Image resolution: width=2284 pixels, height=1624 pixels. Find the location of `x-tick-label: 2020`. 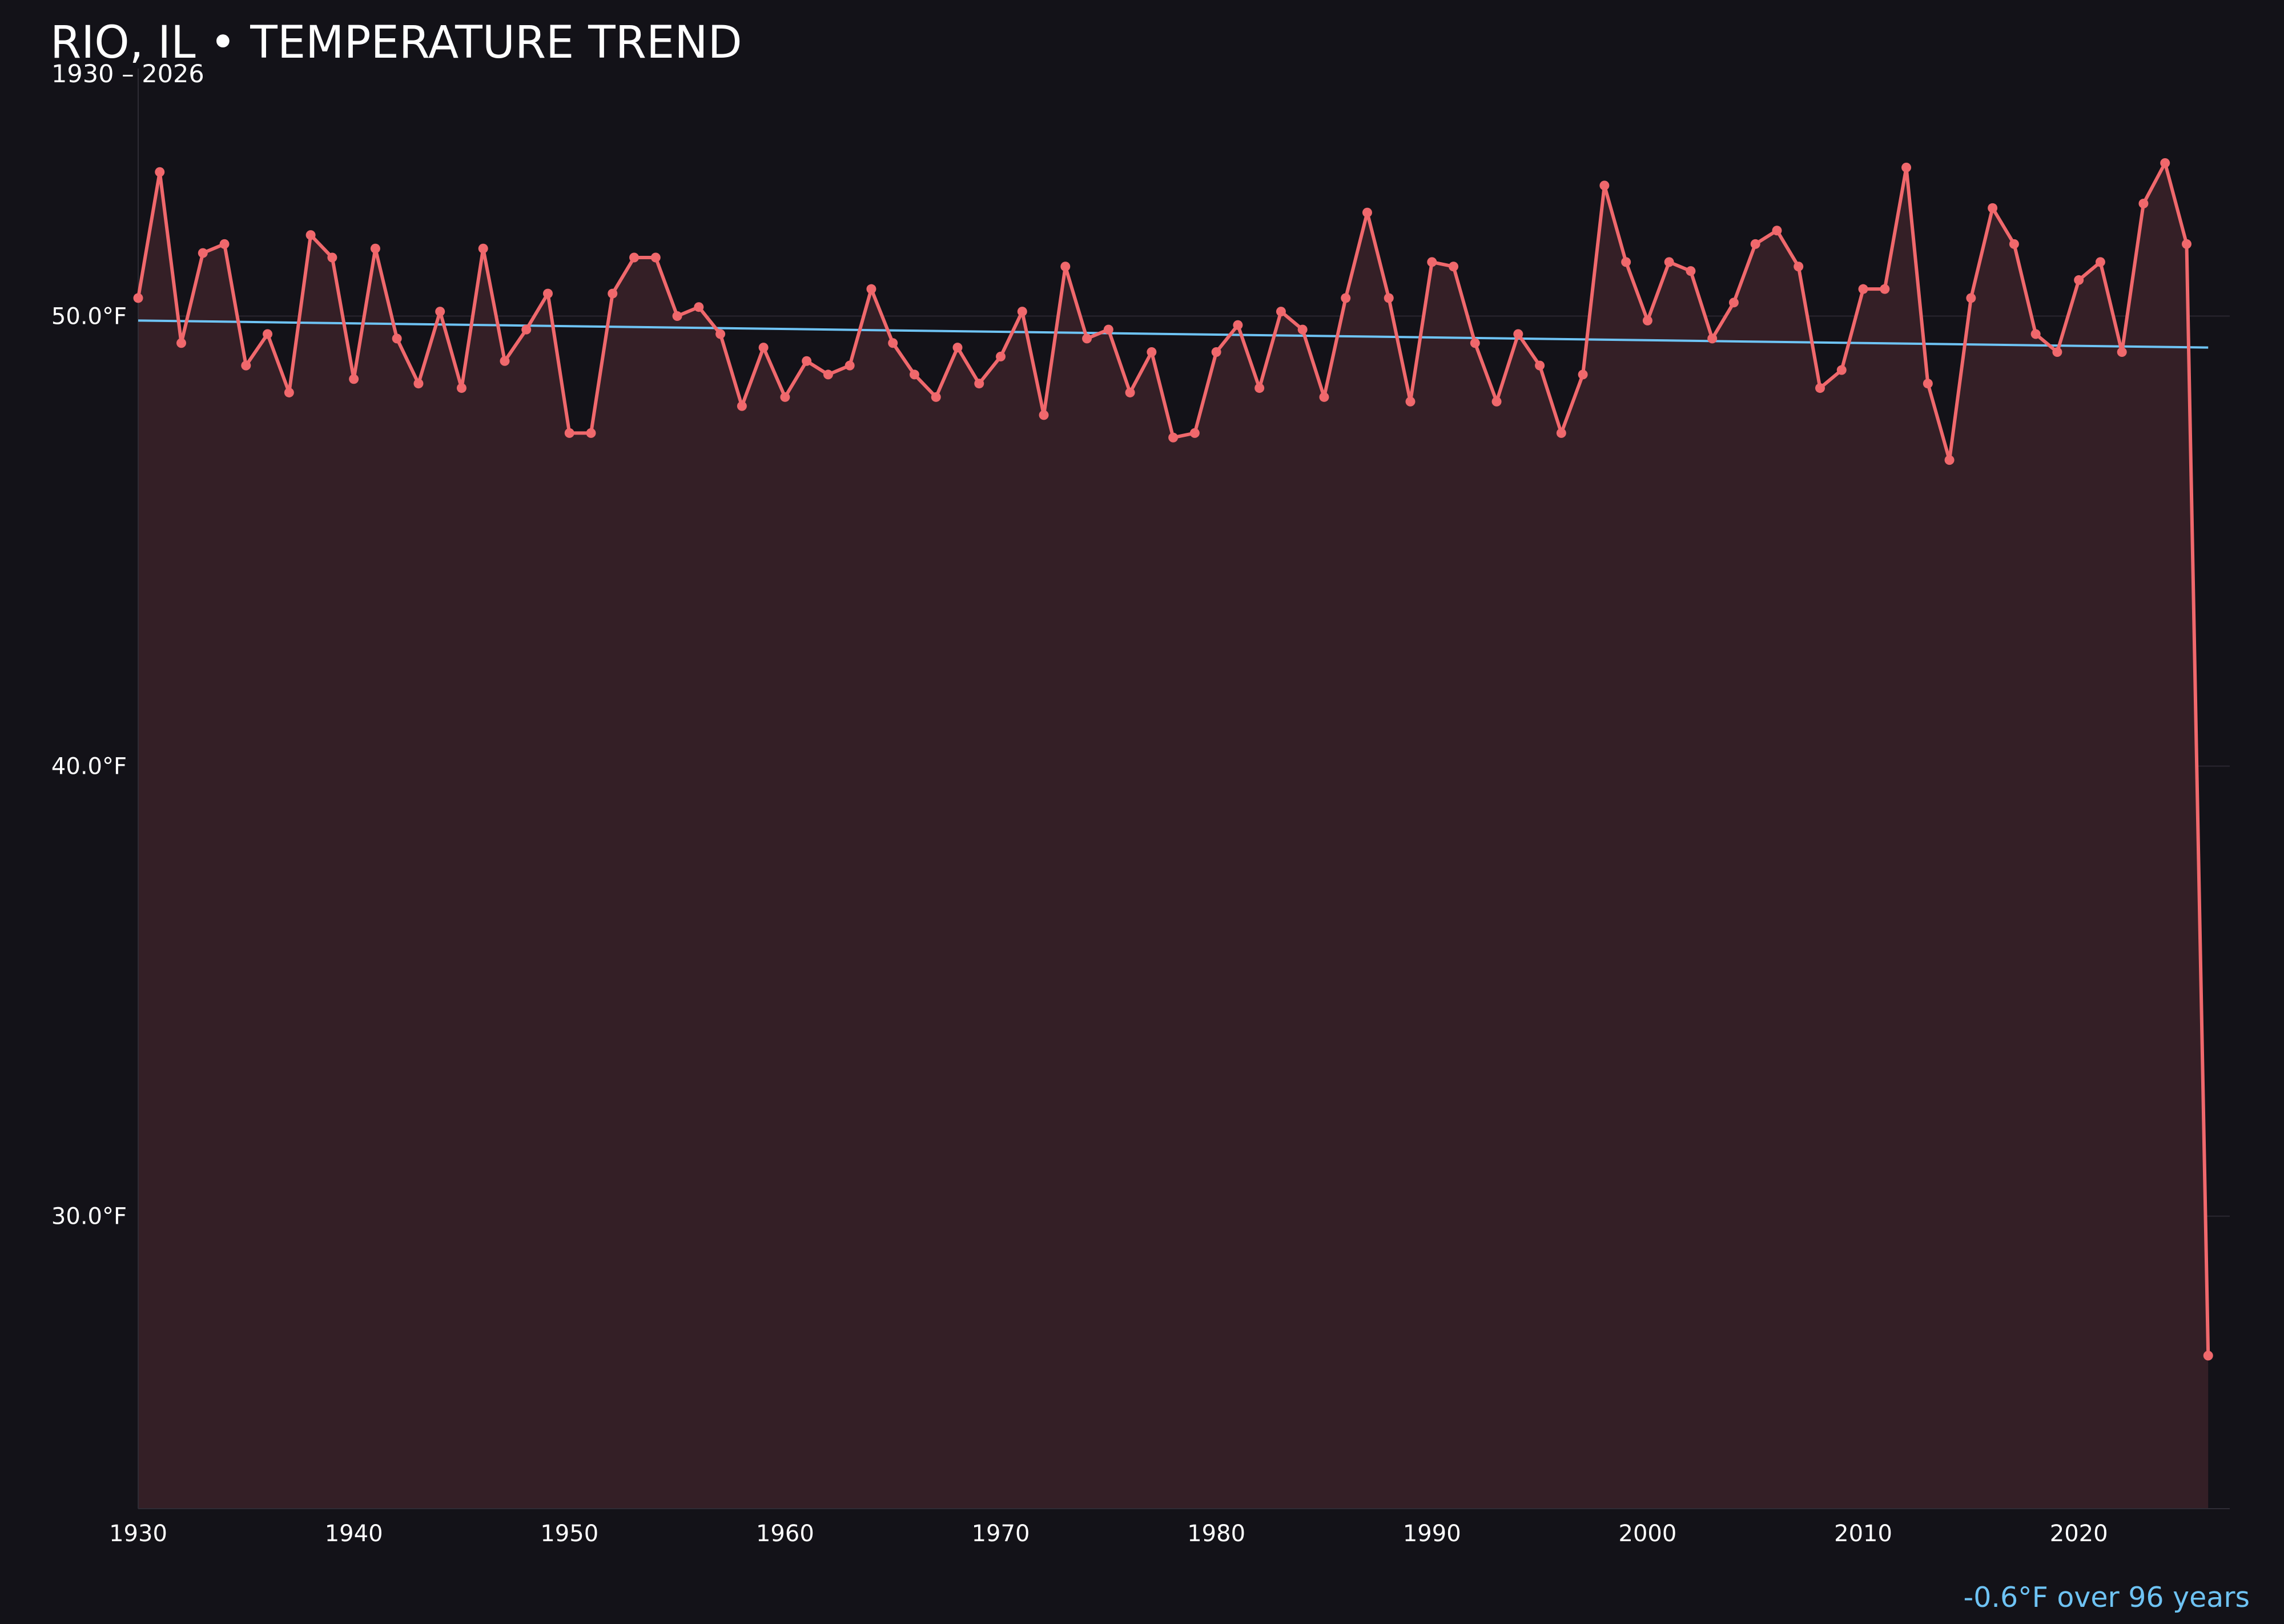

x-tick-label: 2020 is located at coordinates (2079, 1534).